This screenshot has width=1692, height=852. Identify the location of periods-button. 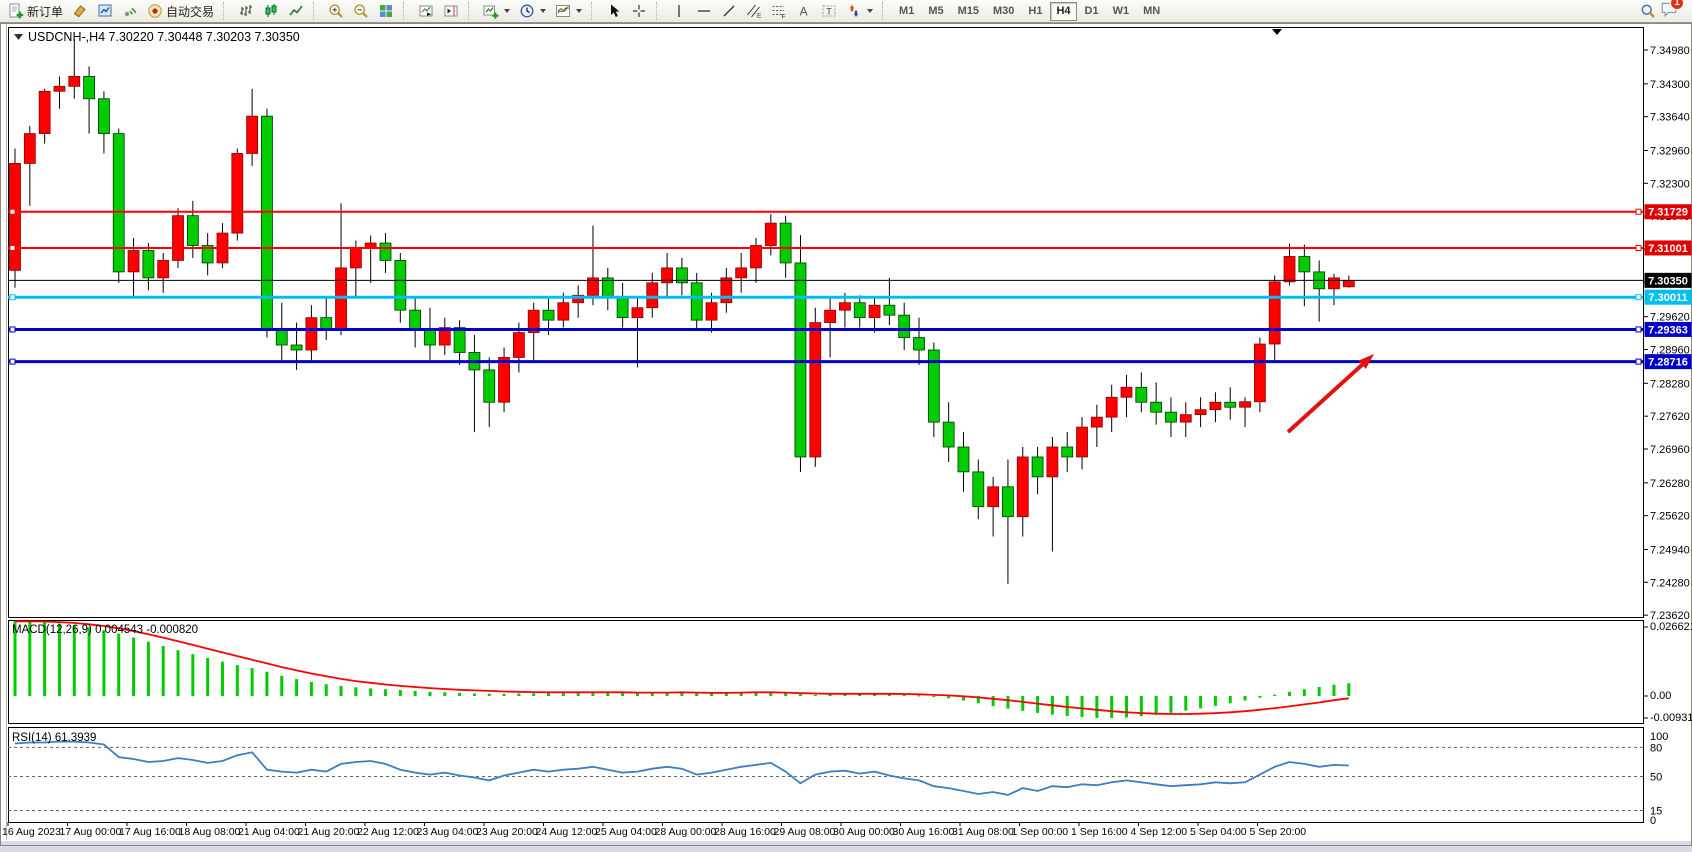
(532, 11).